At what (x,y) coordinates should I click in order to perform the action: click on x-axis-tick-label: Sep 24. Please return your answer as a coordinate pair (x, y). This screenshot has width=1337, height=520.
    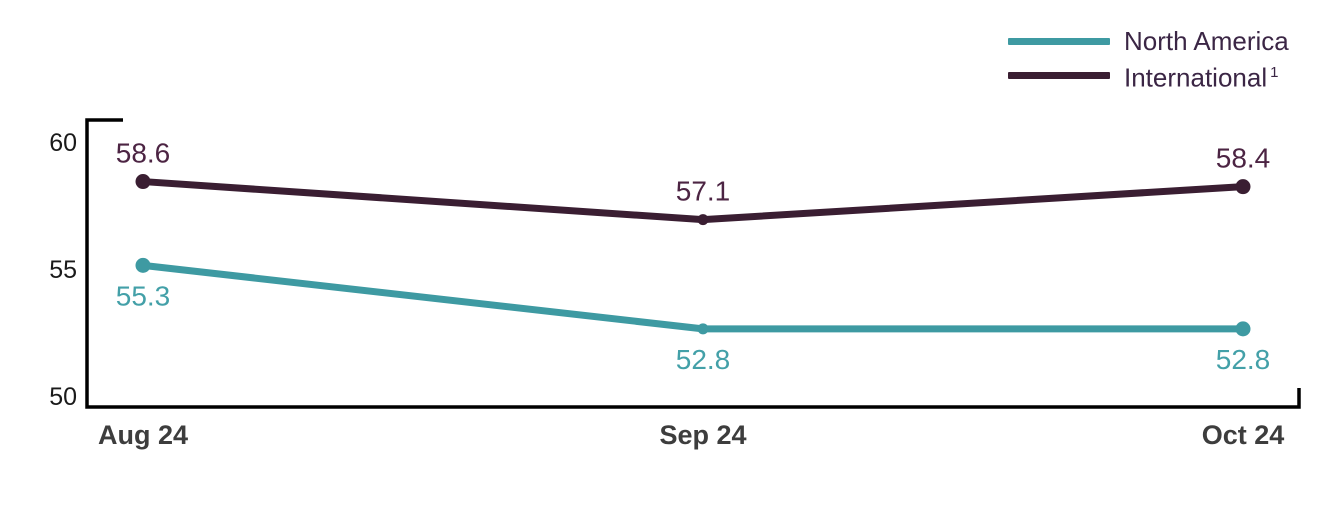
    Looking at the image, I should click on (702, 435).